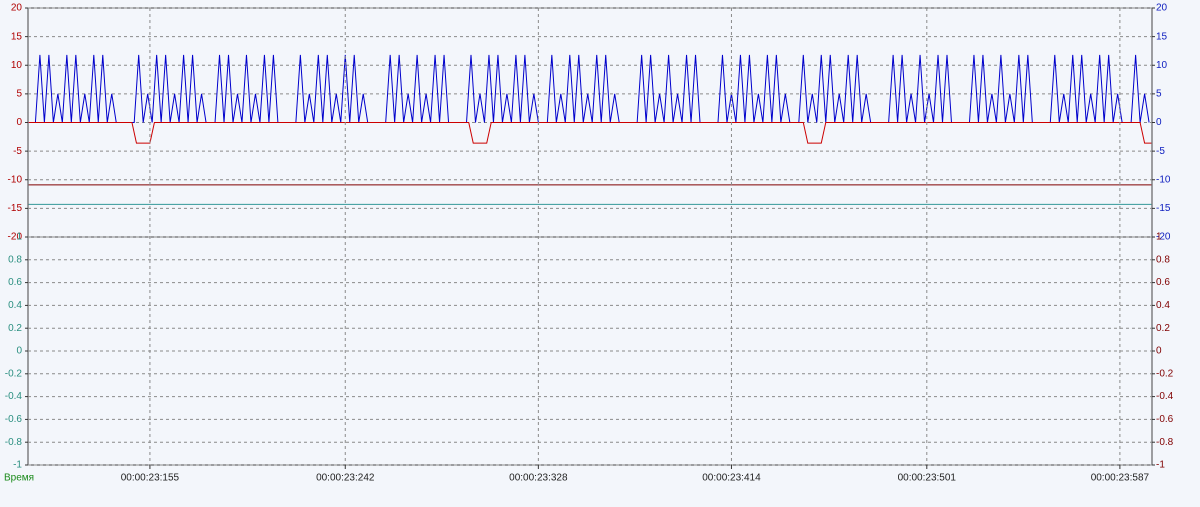  I want to click on y2-tick-label: 5, so click(1159, 94).